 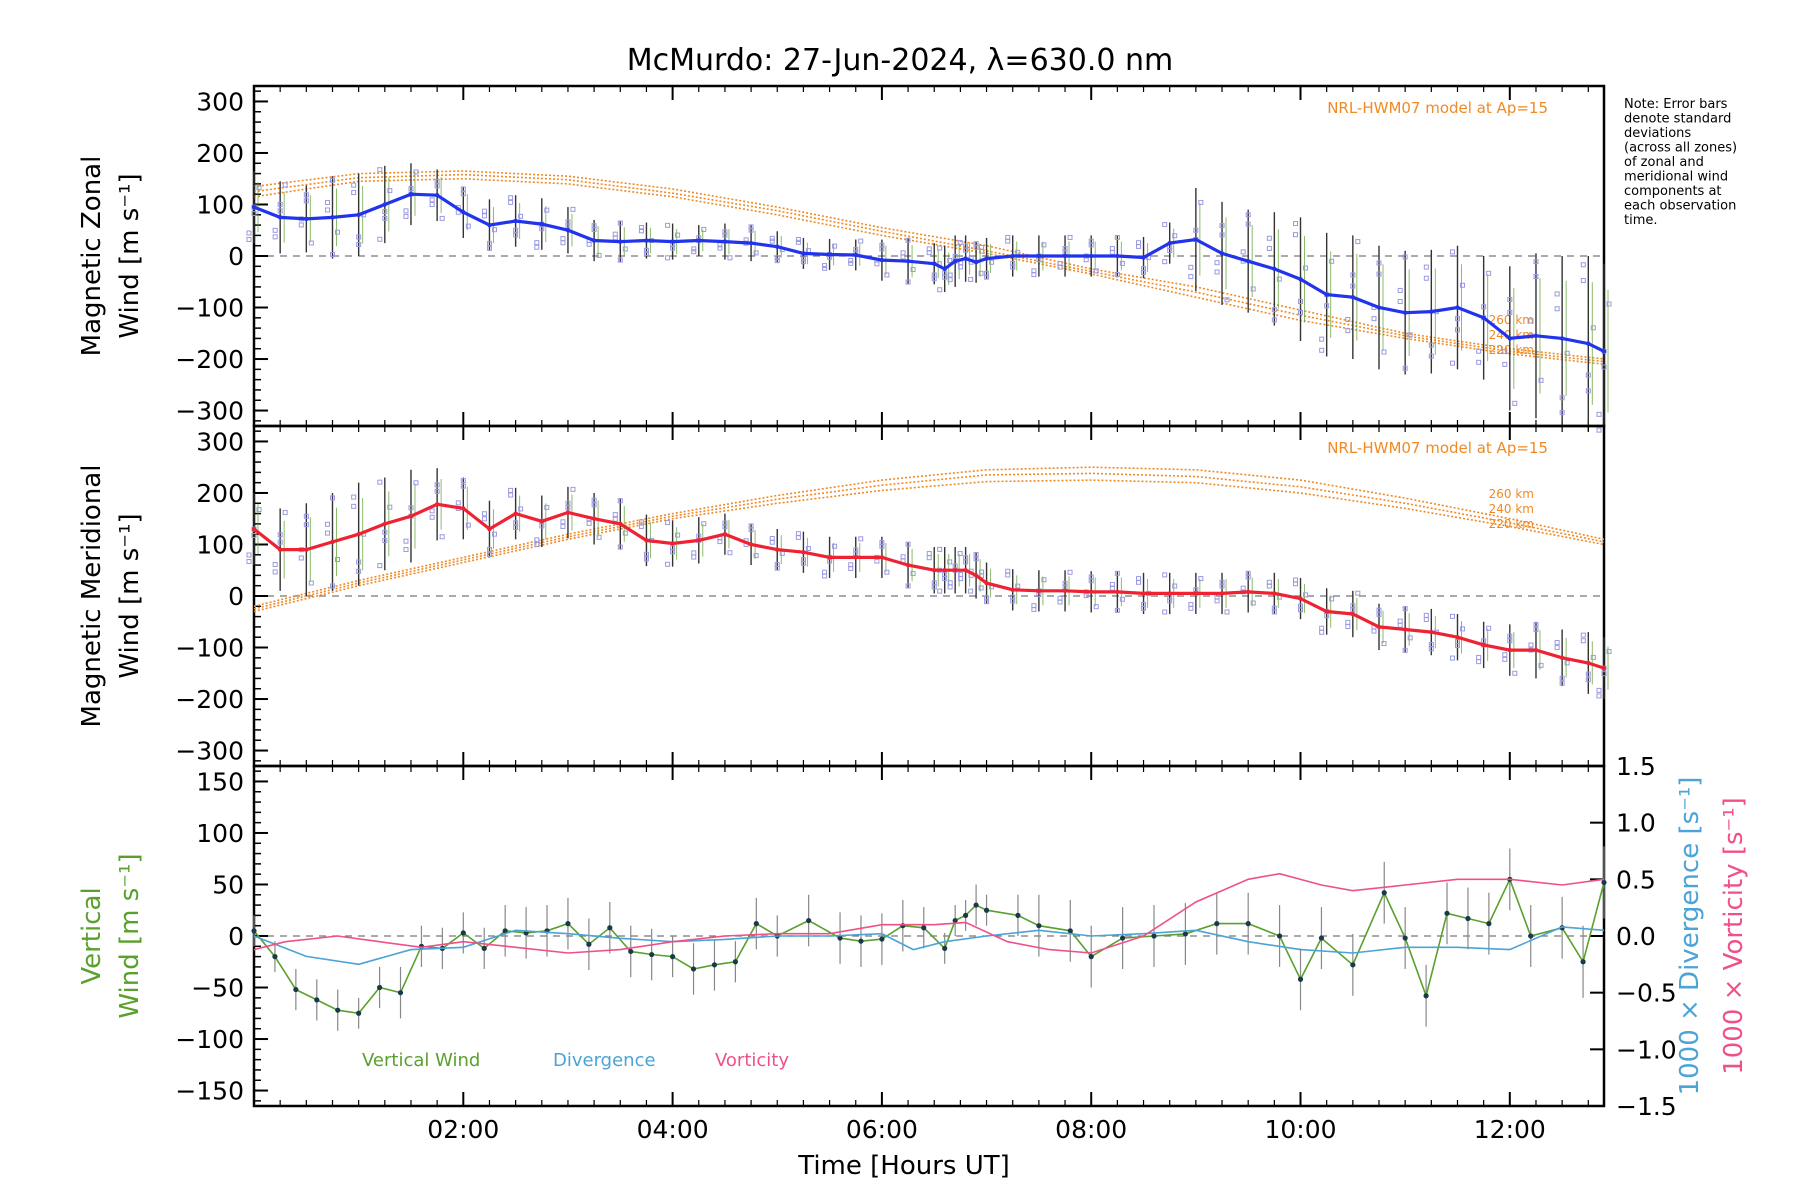 I want to click on model-height-label: 260 km, so click(x=1511, y=494).